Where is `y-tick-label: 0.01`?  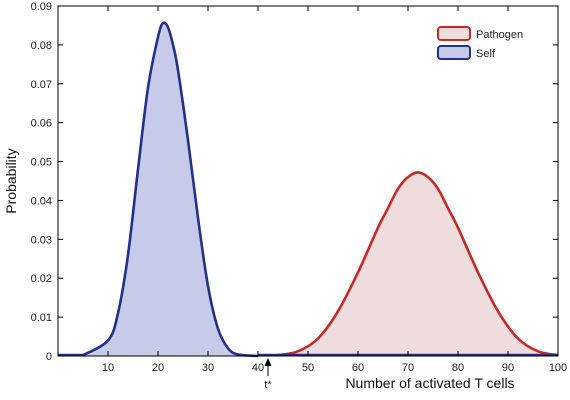 y-tick-label: 0.01 is located at coordinates (41, 318).